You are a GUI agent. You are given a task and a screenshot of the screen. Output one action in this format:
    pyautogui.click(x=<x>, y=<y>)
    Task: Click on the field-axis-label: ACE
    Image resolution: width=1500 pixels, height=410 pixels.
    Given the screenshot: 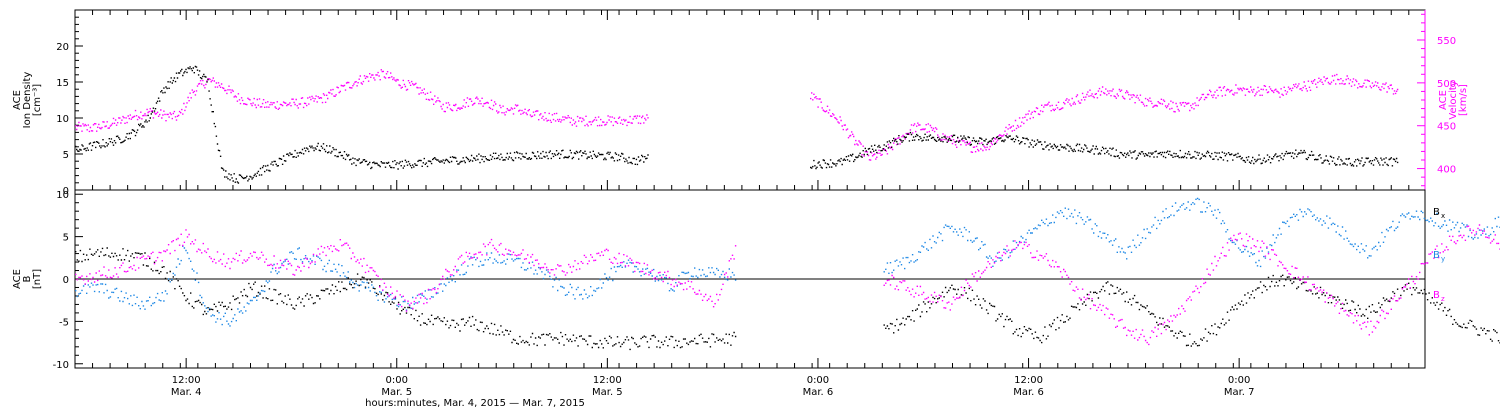 What is the action you would take?
    pyautogui.click(x=17, y=279)
    